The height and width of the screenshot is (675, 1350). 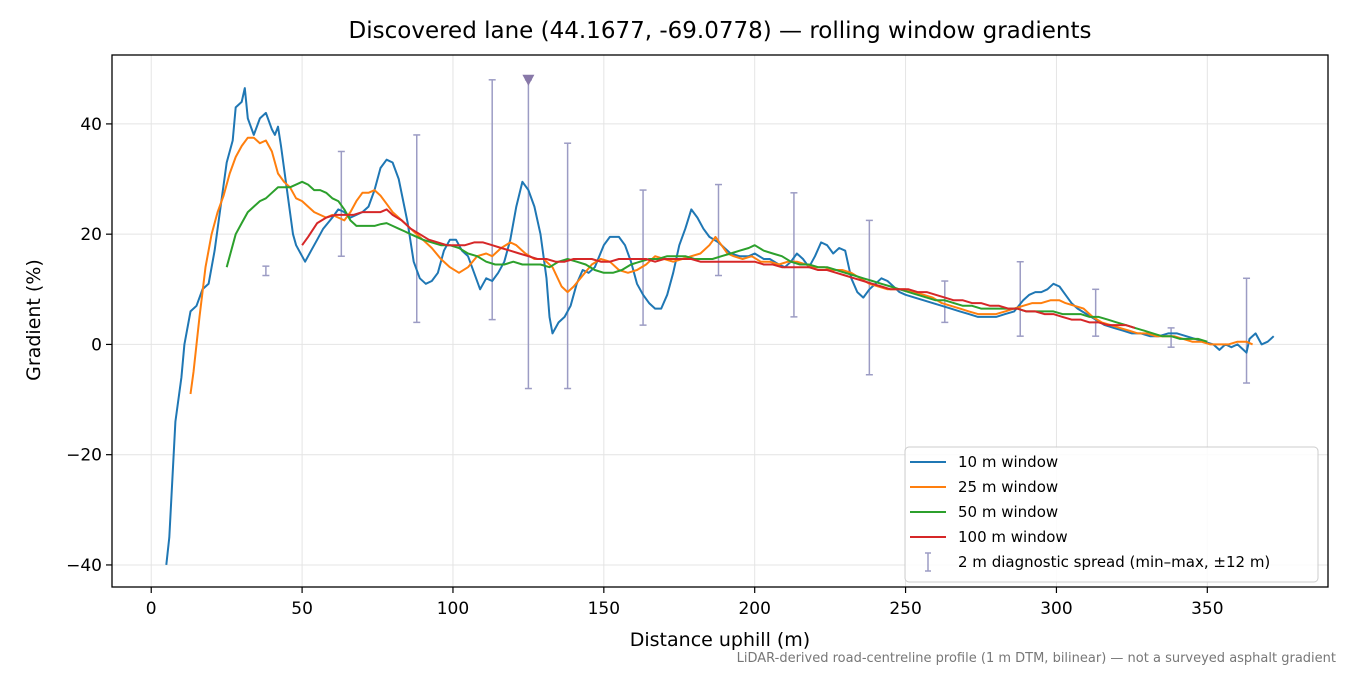 I want to click on legend-label: 25 m window, so click(x=1008, y=487).